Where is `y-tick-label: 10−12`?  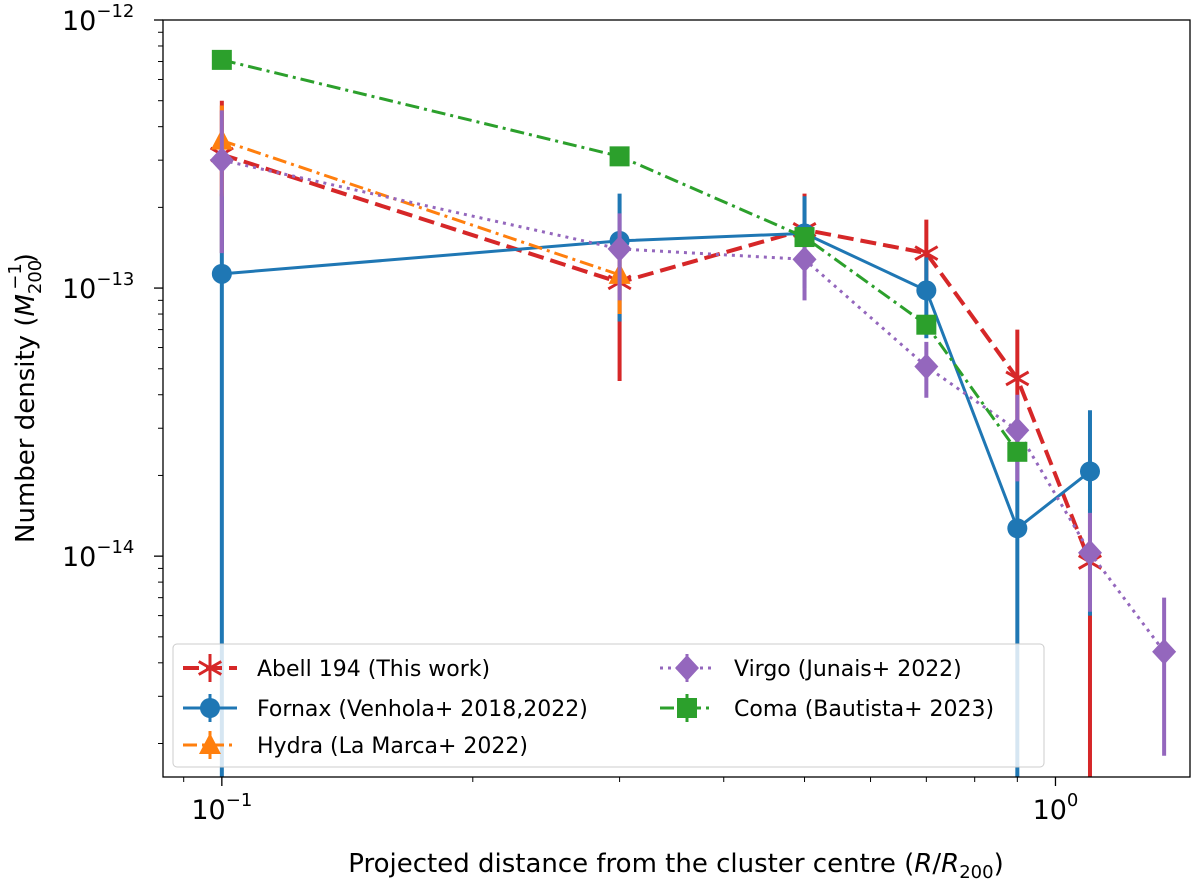
y-tick-label: 10−12 is located at coordinates (98, 19).